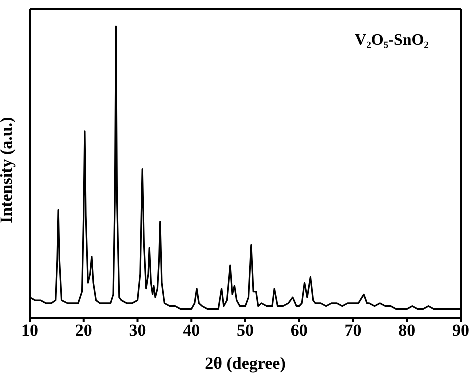 Image resolution: width=474 pixels, height=373 pixels. Describe the element at coordinates (392, 40) in the screenshot. I see `chart-title: V₂O₅-SnO₂` at that location.